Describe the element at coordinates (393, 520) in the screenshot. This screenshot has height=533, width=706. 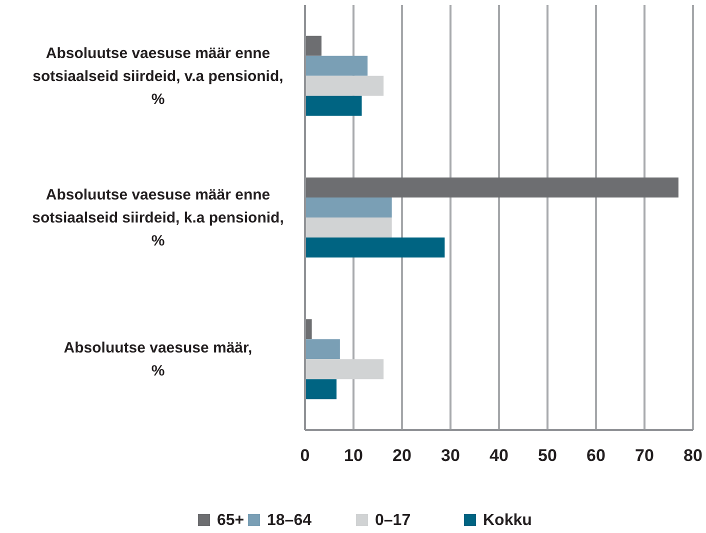
I see `legend-label: 0–17` at that location.